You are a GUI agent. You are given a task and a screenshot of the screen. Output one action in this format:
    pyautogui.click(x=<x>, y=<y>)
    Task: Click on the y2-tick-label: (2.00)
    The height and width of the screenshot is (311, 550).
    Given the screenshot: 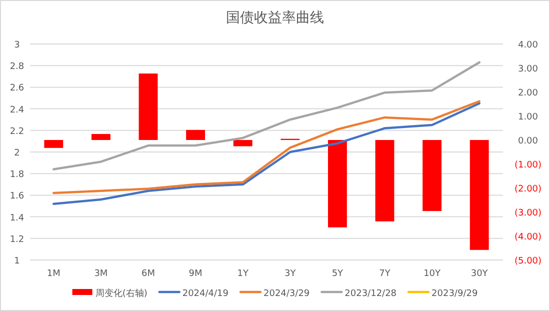 What is the action you would take?
    pyautogui.click(x=528, y=189)
    